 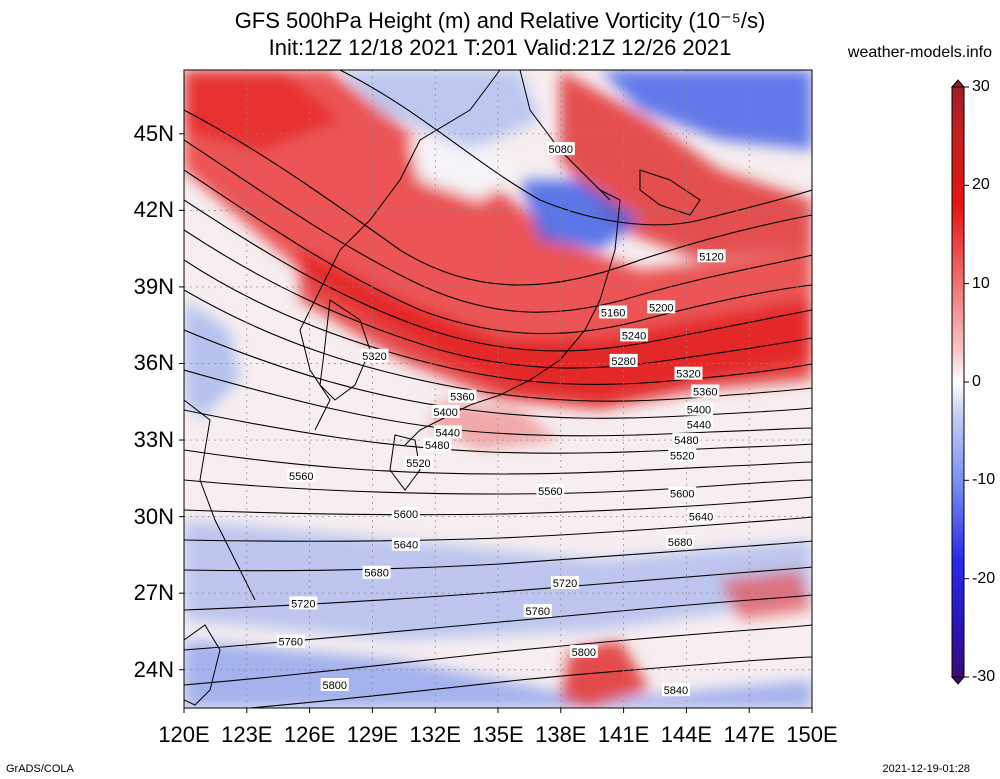 I want to click on contour-label: 5120, so click(x=711, y=257).